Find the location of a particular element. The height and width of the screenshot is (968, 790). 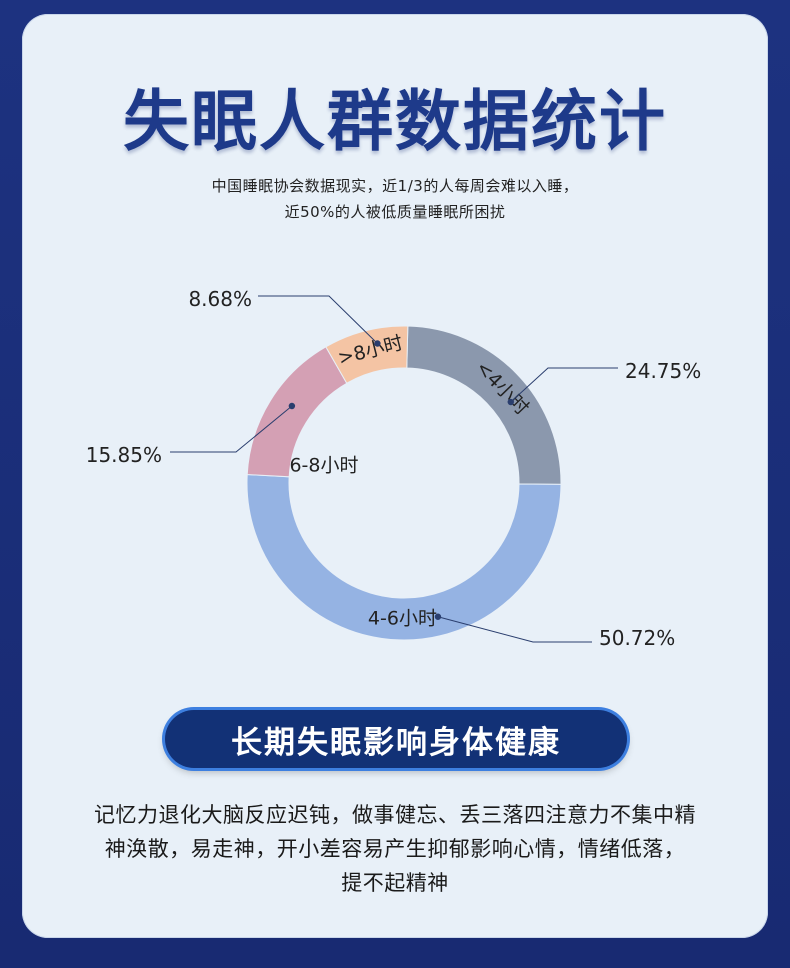

slice-value-label: 15.85% is located at coordinates (124, 455).